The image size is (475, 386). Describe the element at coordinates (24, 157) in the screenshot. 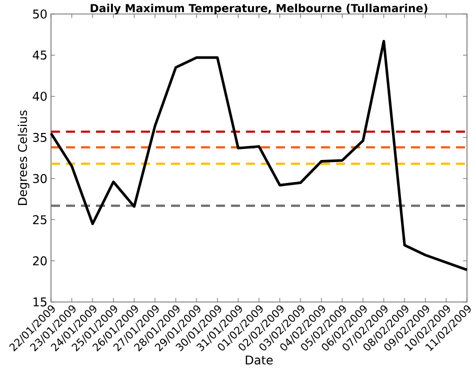

I see `y-axis-title: Degrees Celsius` at that location.